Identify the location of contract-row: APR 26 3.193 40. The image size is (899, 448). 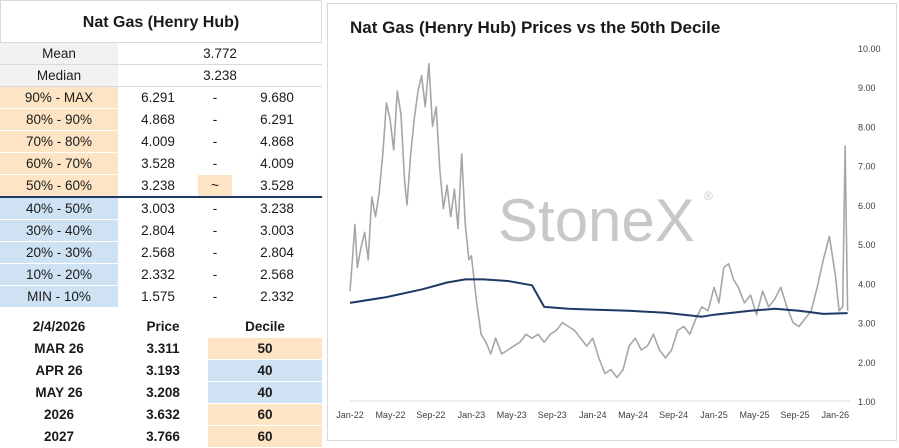
(161, 370).